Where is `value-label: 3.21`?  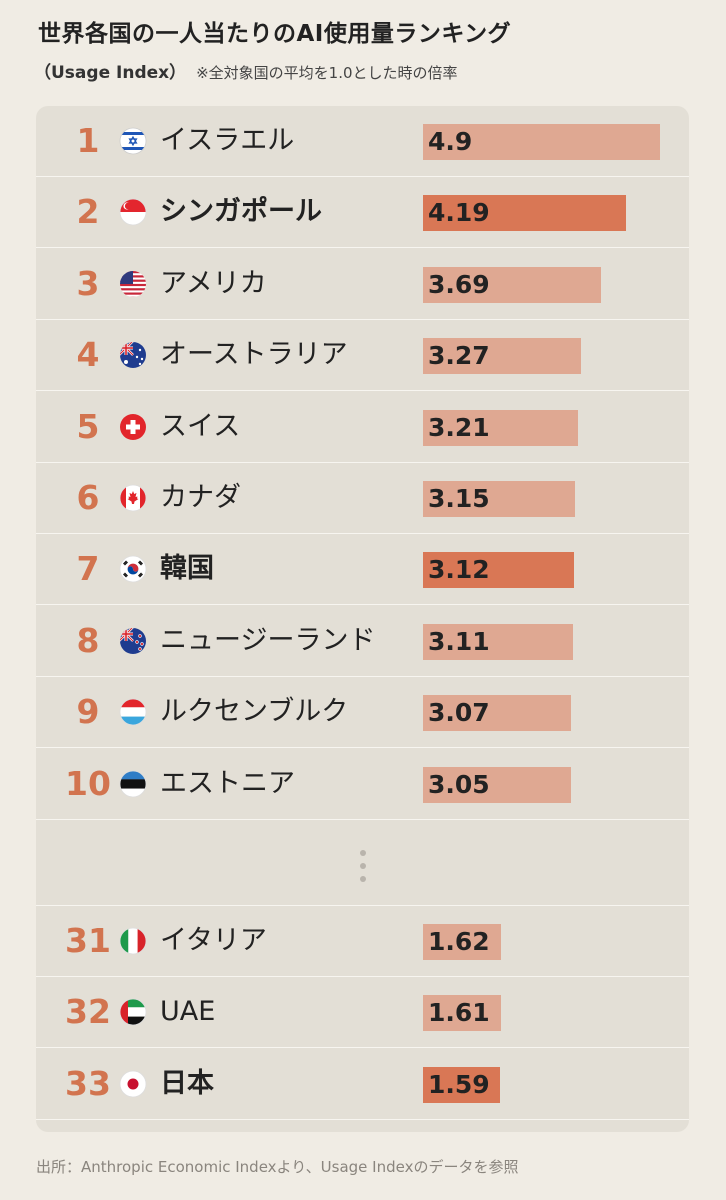 value-label: 3.21 is located at coordinates (459, 427).